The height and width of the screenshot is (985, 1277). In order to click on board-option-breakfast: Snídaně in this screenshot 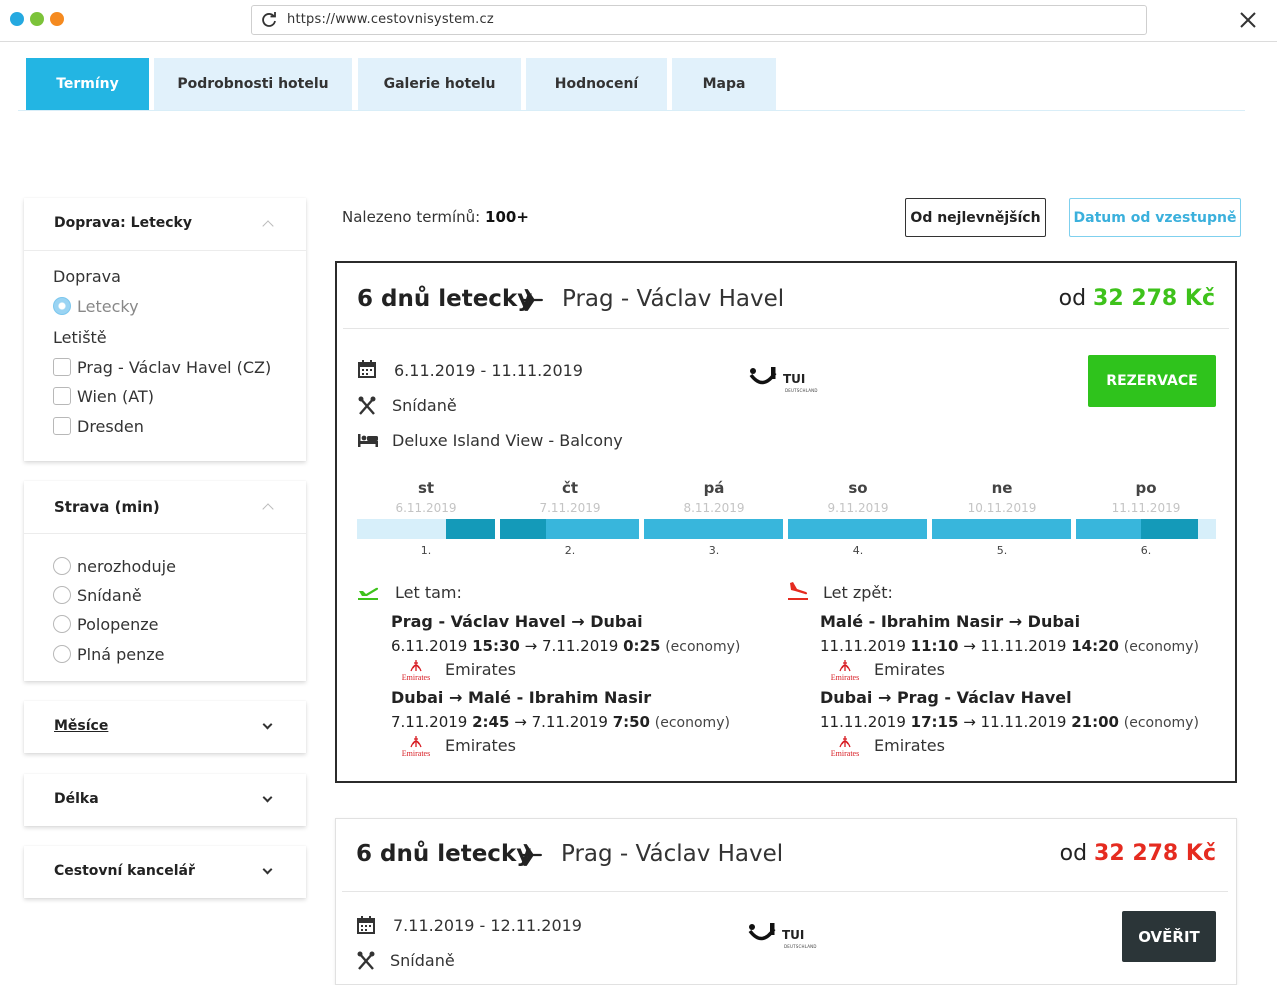, I will do `click(97, 595)`.